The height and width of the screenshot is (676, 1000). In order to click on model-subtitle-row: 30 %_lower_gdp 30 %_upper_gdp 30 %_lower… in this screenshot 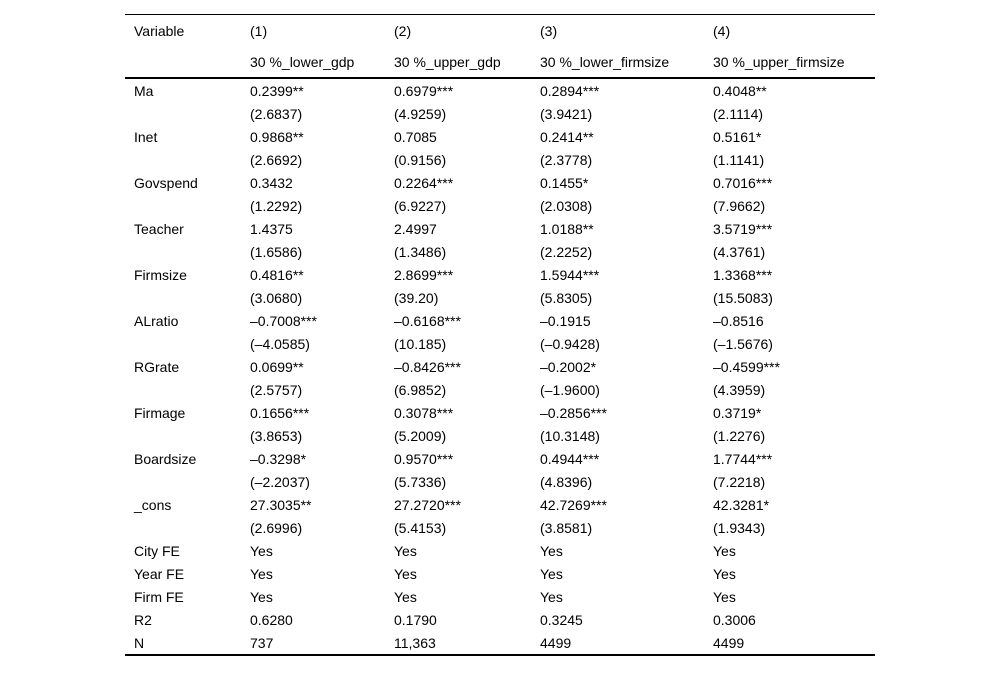, I will do `click(500, 62)`.